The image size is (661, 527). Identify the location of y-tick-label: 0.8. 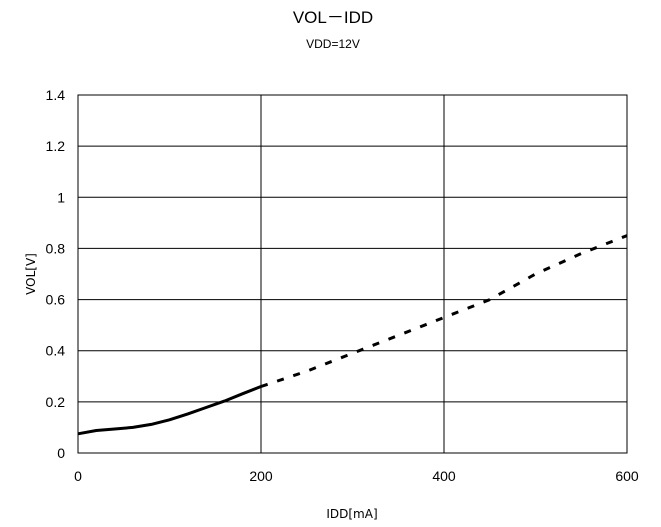
(56, 248).